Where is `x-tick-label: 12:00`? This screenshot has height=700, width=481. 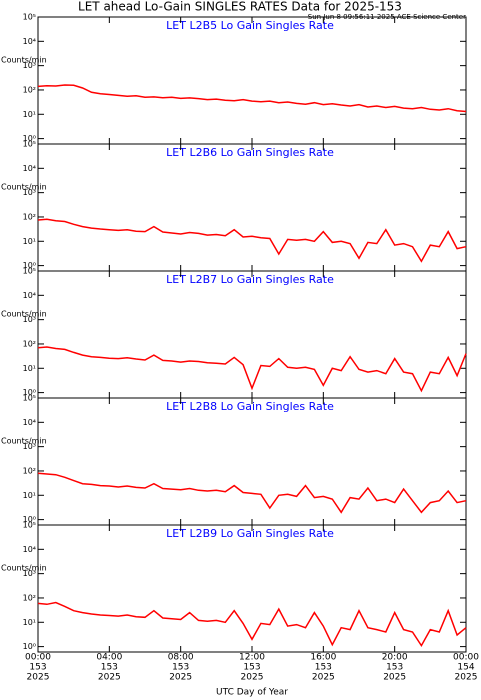 x-tick-label: 12:00 is located at coordinates (252, 658).